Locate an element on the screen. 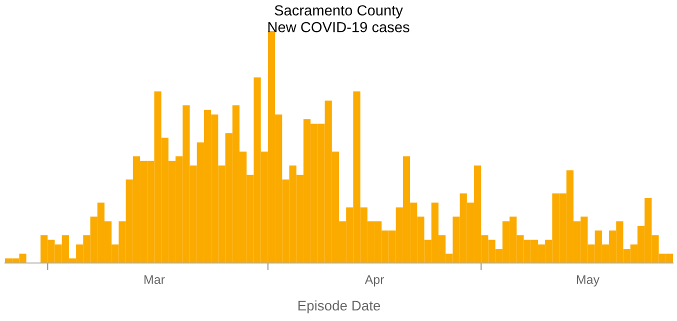  x-tick-label: Apr is located at coordinates (374, 280).